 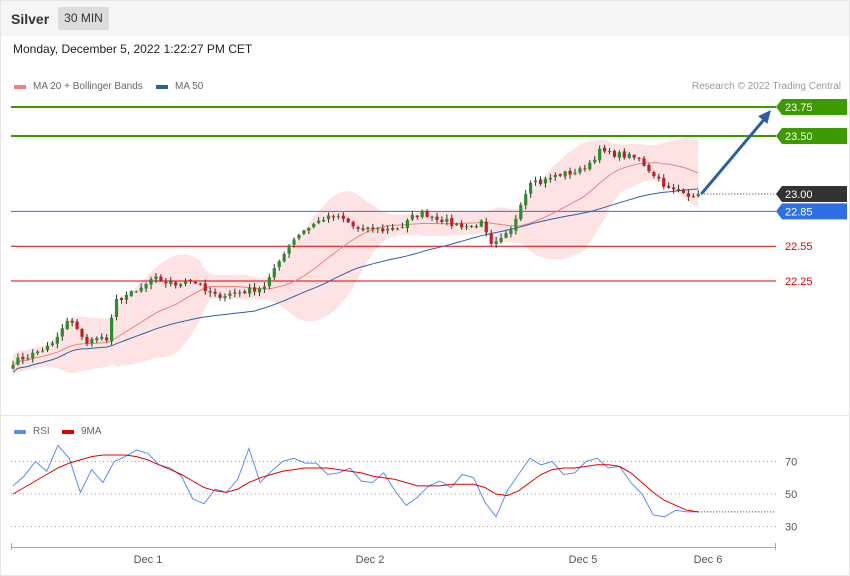 I want to click on chart-credit: Research © 2022 Trading Central, so click(x=766, y=86).